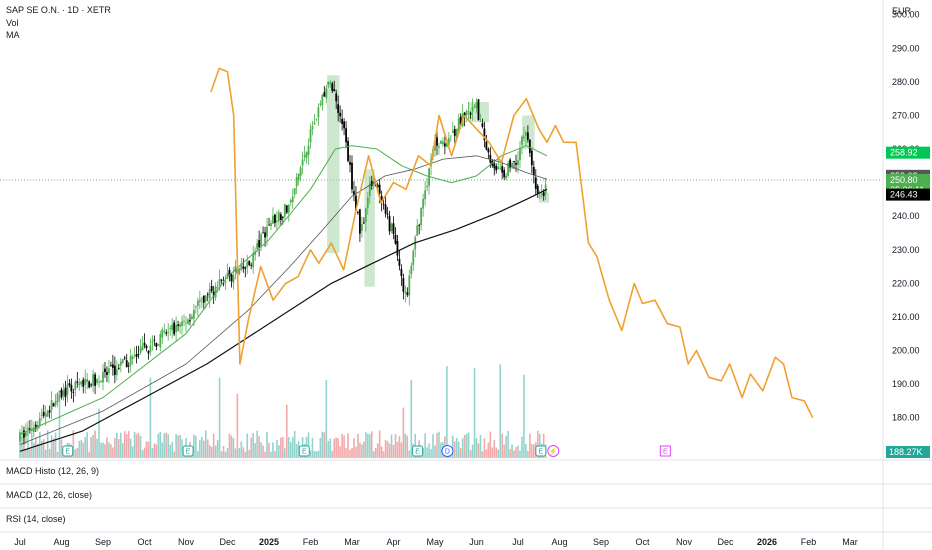 The height and width of the screenshot is (550, 932). I want to click on time-tick-label: Dec, so click(227, 542).